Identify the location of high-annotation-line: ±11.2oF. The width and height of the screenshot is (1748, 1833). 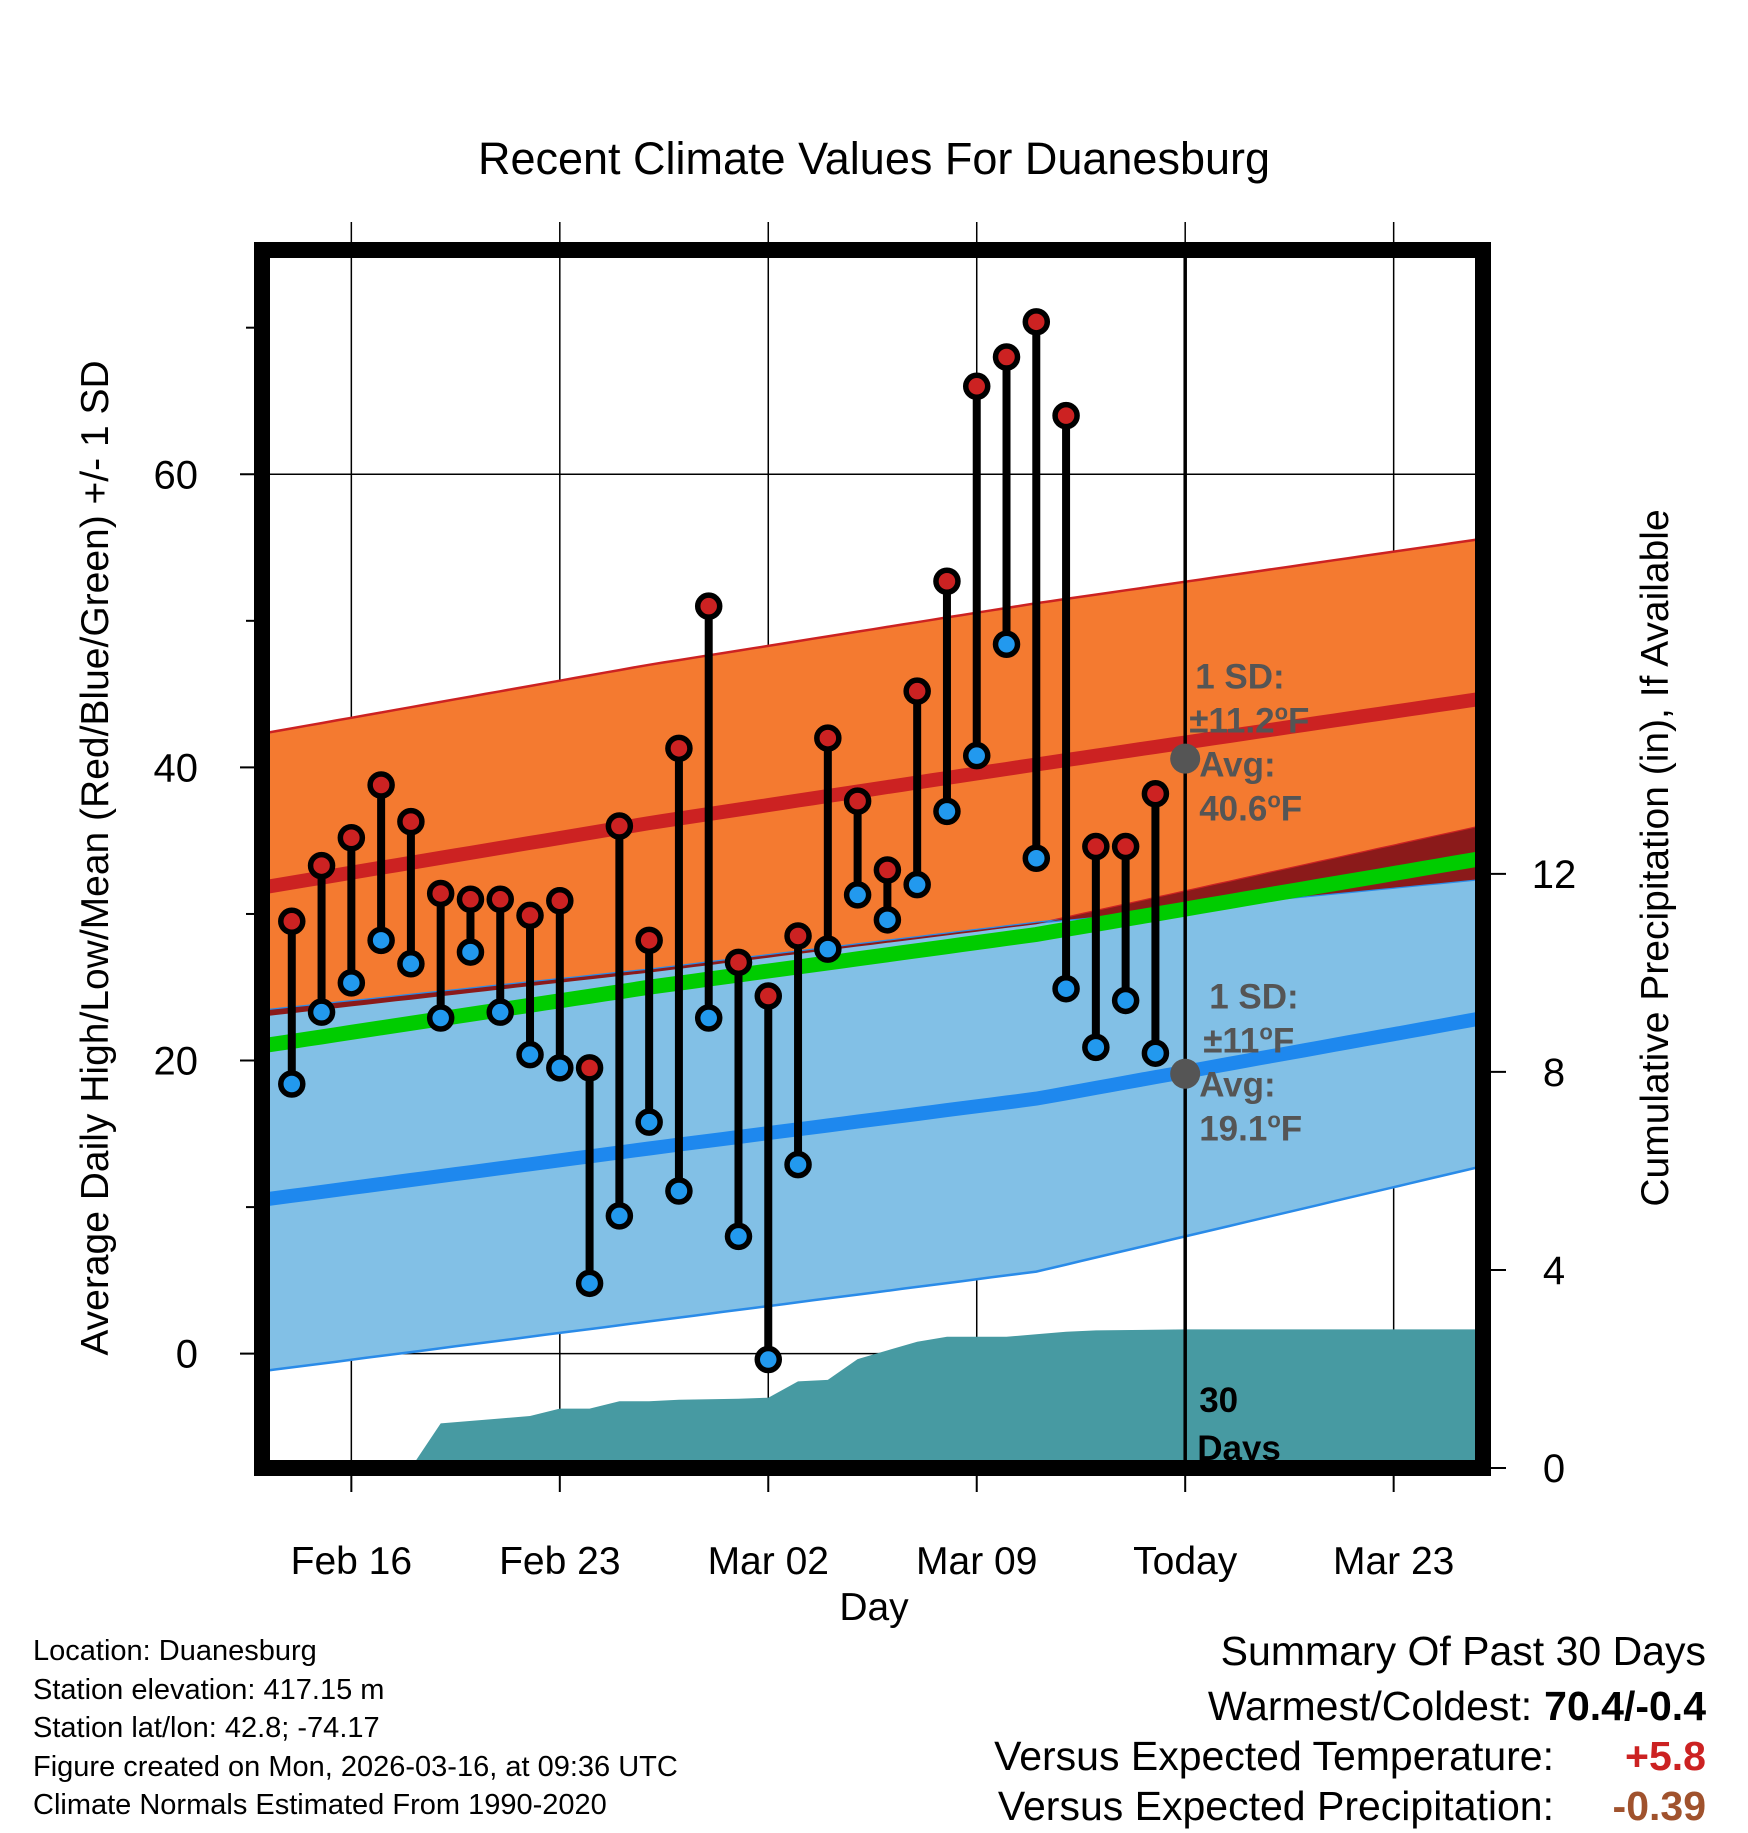
(1249, 720).